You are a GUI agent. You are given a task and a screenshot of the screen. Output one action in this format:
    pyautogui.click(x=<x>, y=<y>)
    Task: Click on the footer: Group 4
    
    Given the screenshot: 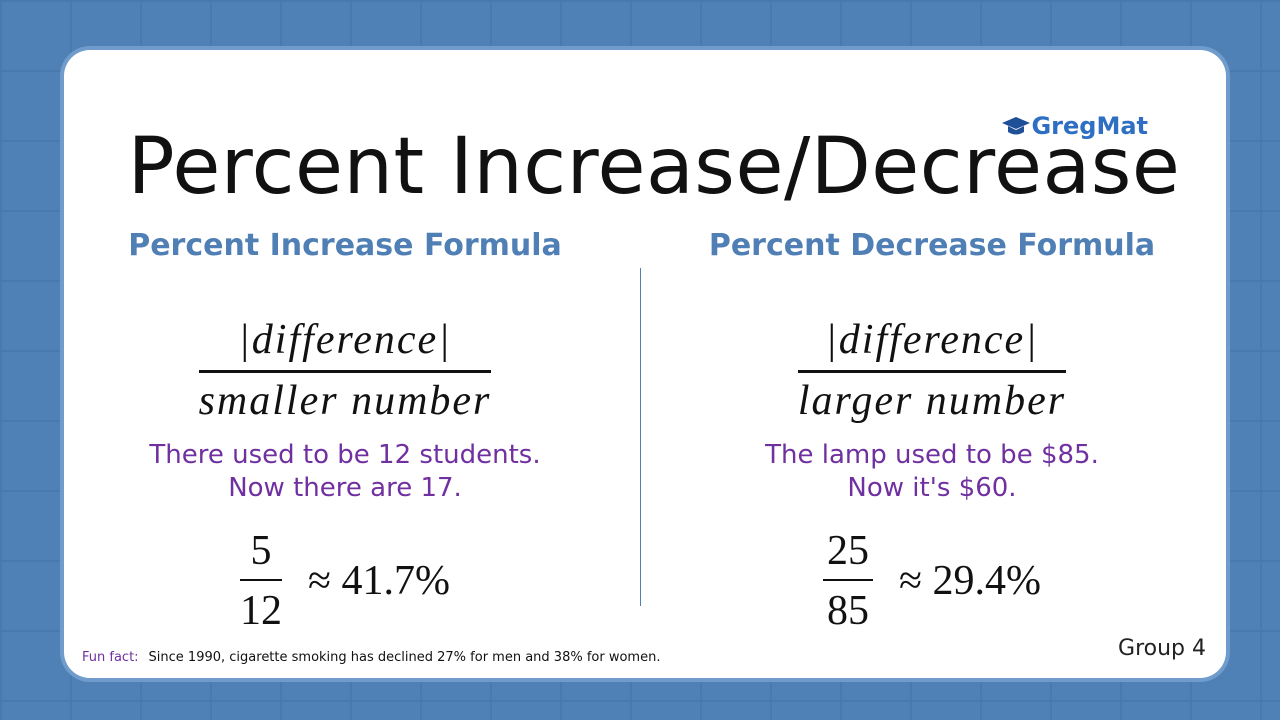 What is the action you would take?
    pyautogui.click(x=1162, y=648)
    